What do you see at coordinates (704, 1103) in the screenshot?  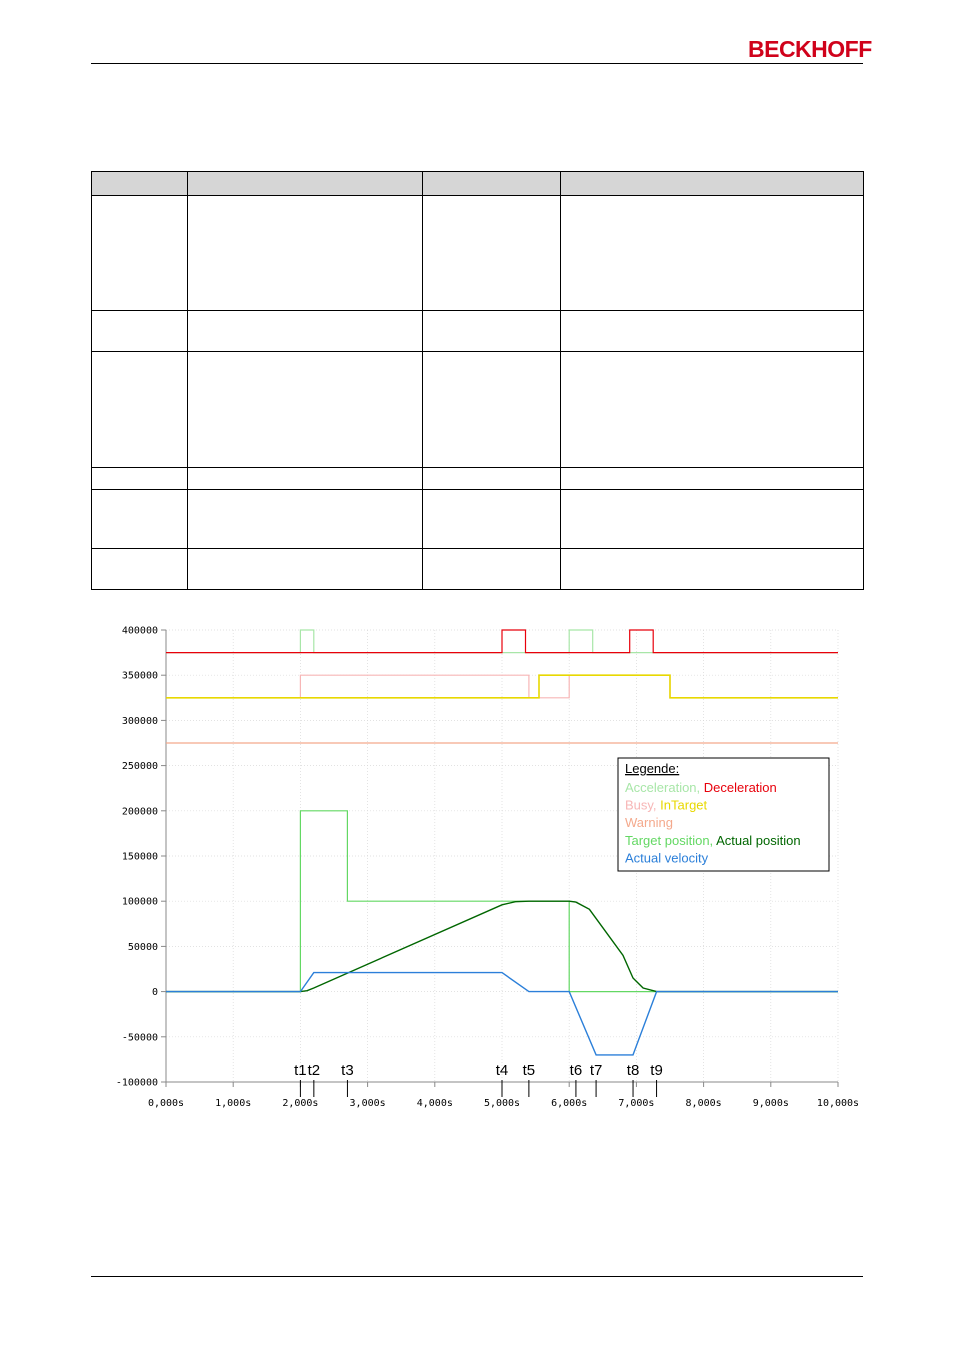 I see `x-tick-label: 8,000s` at bounding box center [704, 1103].